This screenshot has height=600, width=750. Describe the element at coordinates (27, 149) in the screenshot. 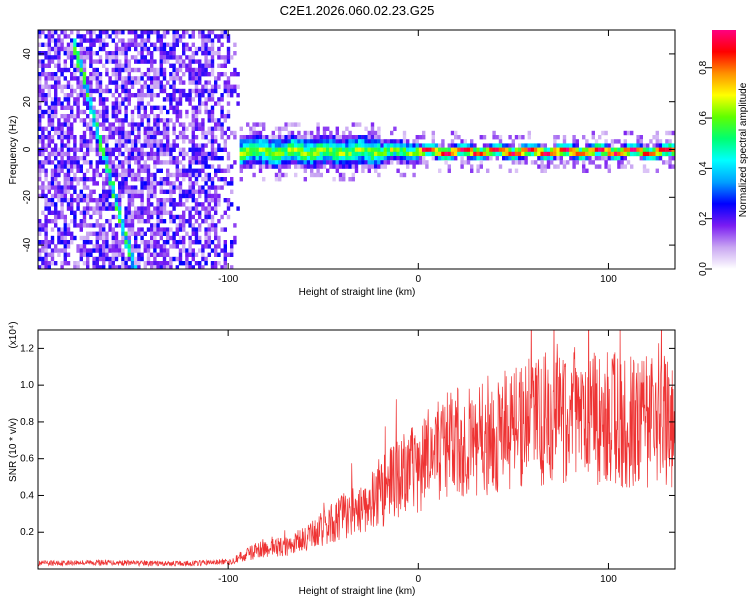

I see `freq-tick-label-2: 0` at that location.